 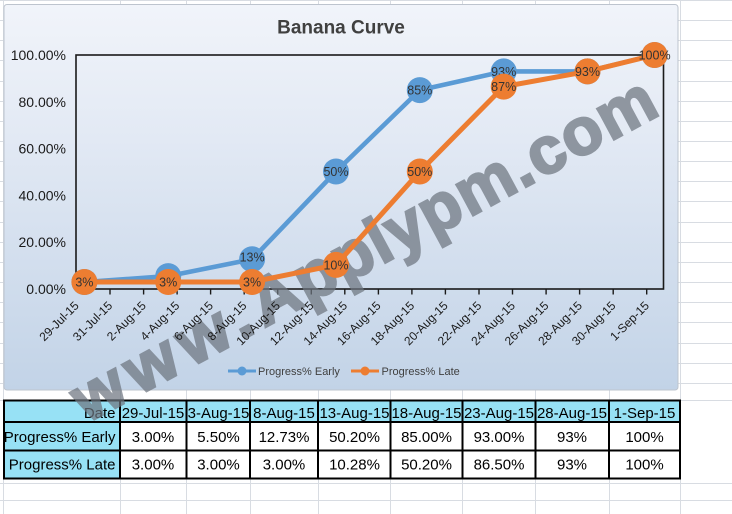 What do you see at coordinates (426, 413) in the screenshot?
I see `svg-text: 18-Aug-15` at bounding box center [426, 413].